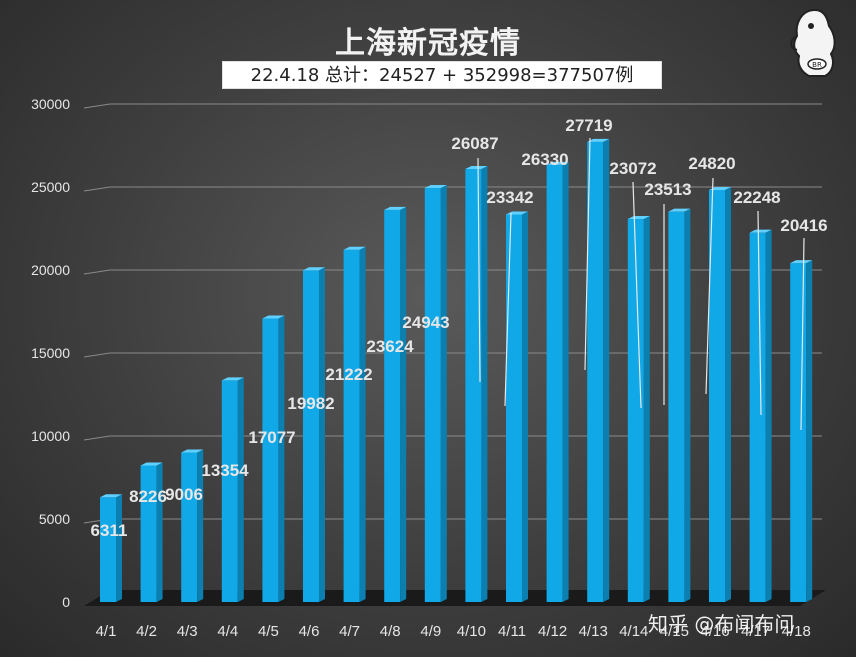  What do you see at coordinates (714, 631) in the screenshot?
I see `x-tick-label: 4/16` at bounding box center [714, 631].